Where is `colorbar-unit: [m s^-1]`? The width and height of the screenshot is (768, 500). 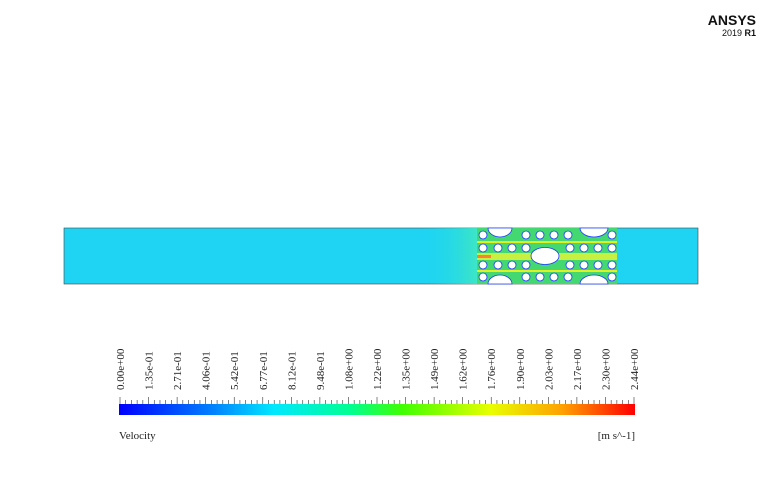 colorbar-unit: [m s^-1] is located at coordinates (616, 436).